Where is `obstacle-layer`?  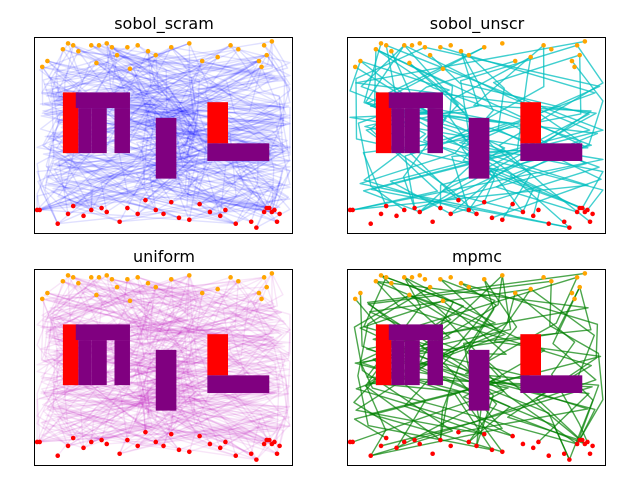
obstacle-layer is located at coordinates (479, 367).